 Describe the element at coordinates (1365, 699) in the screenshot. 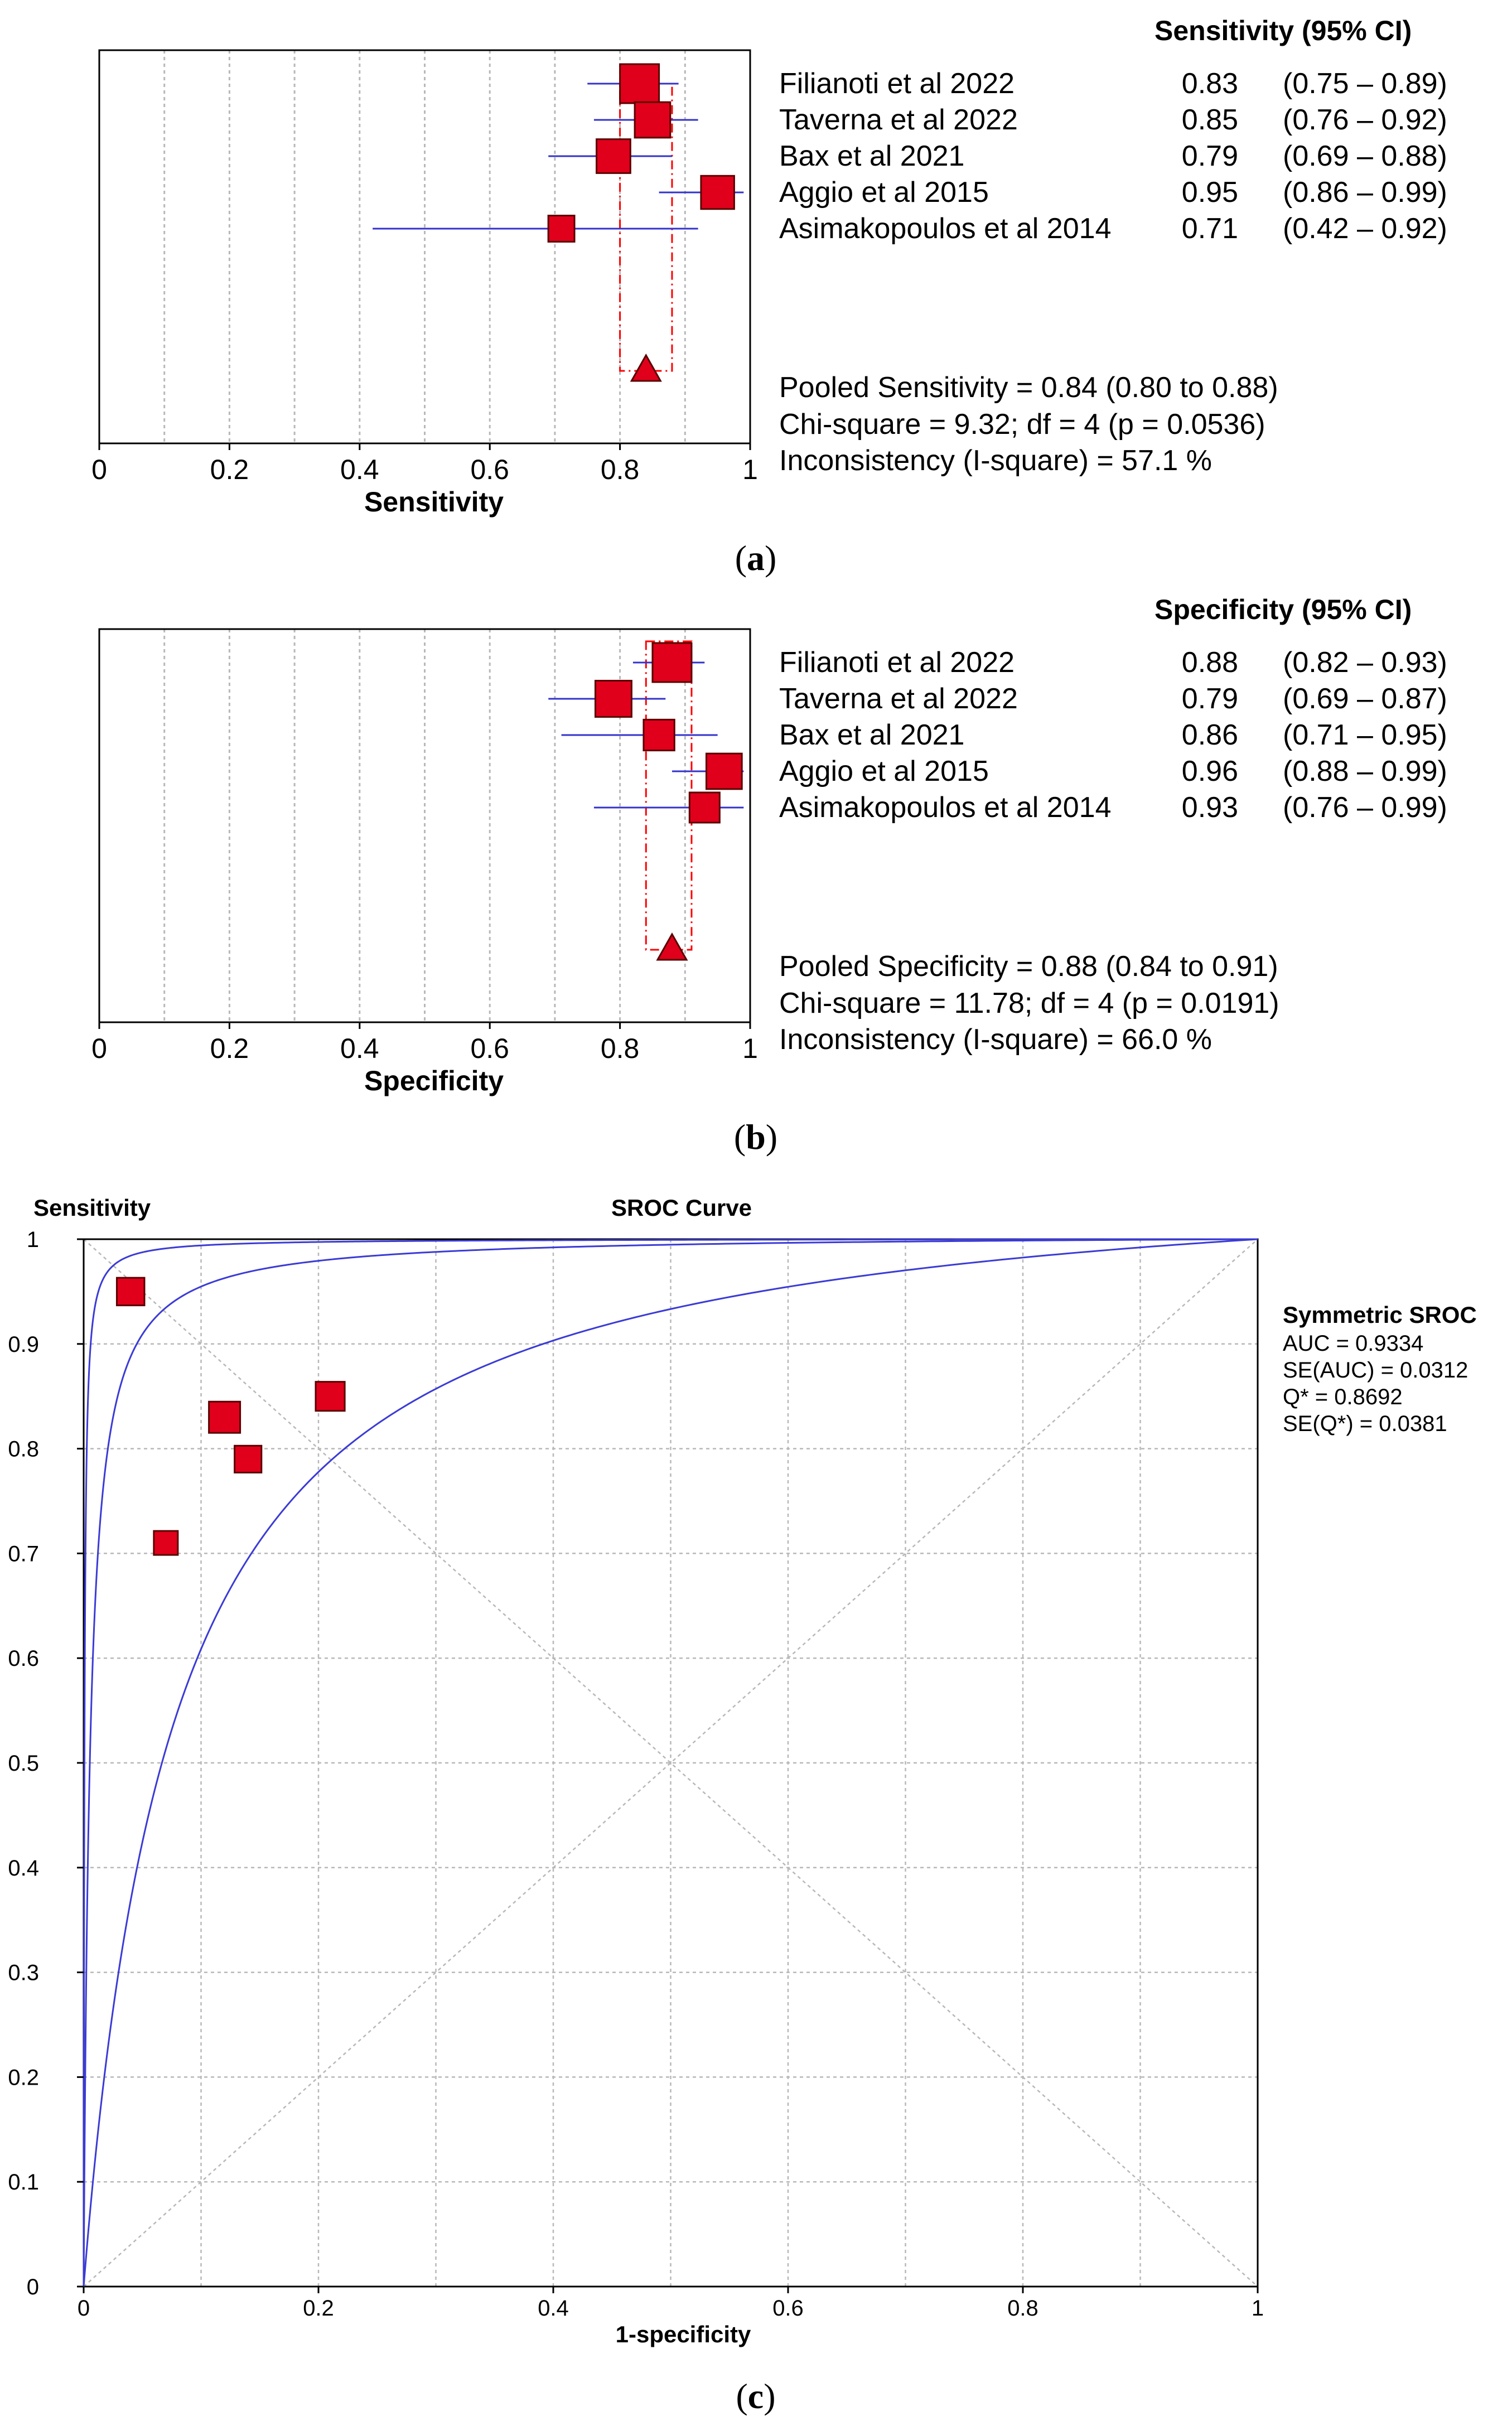

I see `study-ci: (0.69 – 0.87)` at that location.